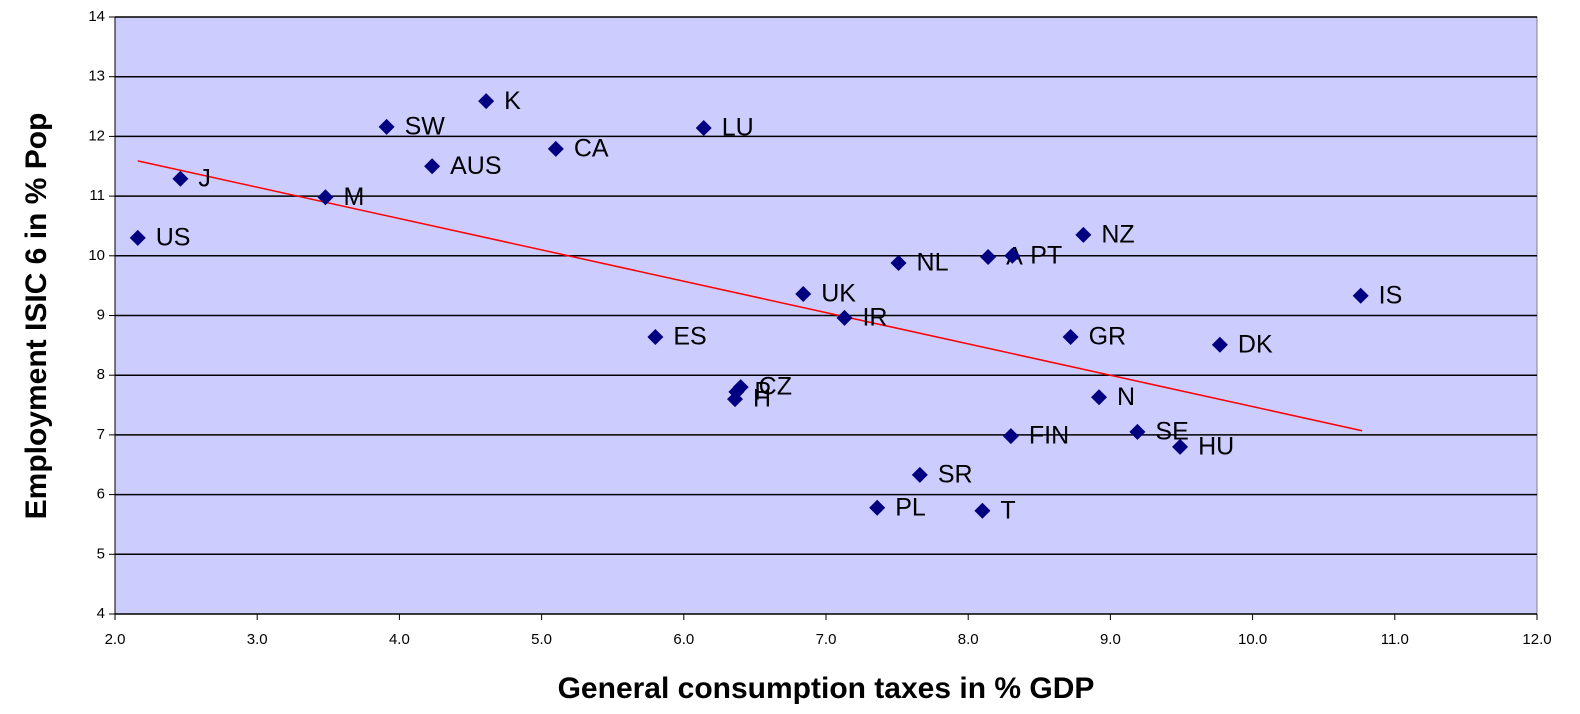 This screenshot has width=1580, height=714. What do you see at coordinates (97, 195) in the screenshot?
I see `y-tick-label: 11` at bounding box center [97, 195].